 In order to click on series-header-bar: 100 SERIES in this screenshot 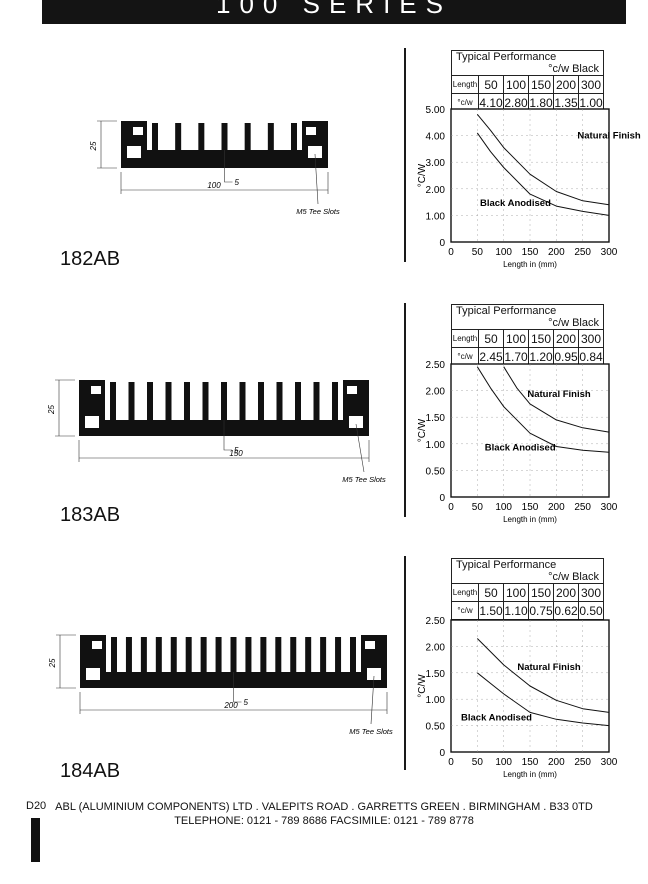, I will do `click(334, 12)`.